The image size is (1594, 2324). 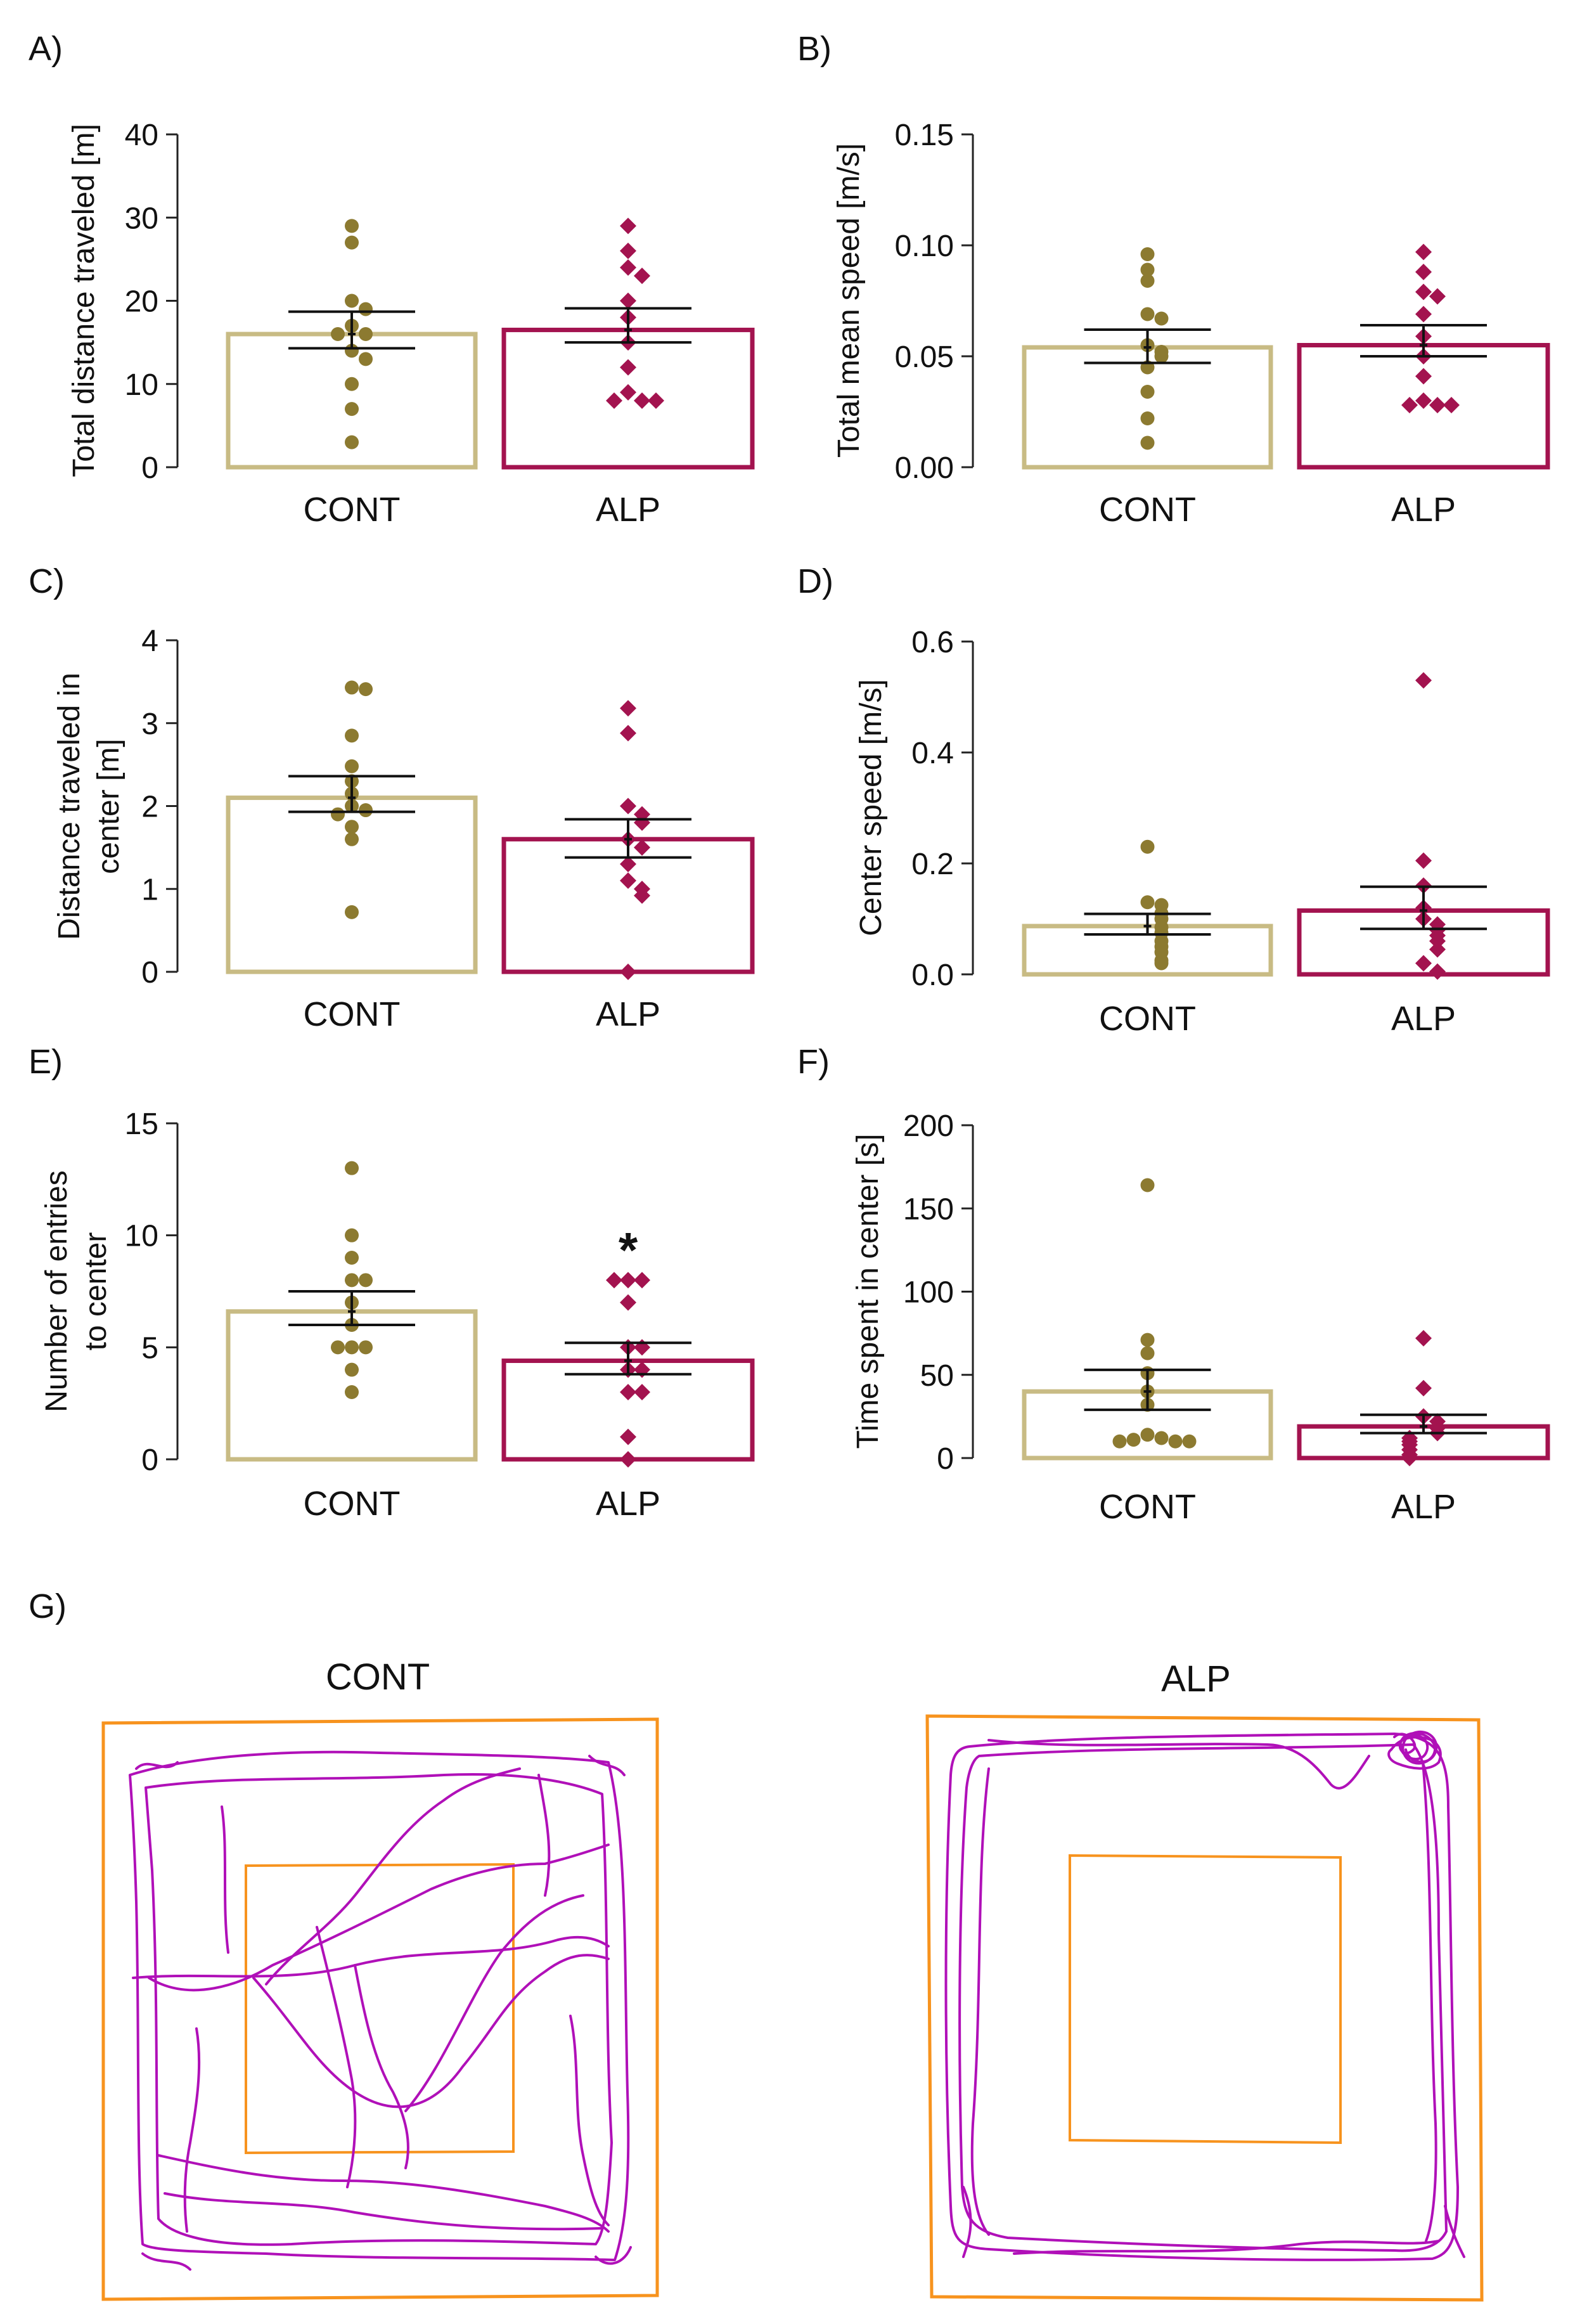 I want to click on y-tick-label: 0.15, so click(x=924, y=136).